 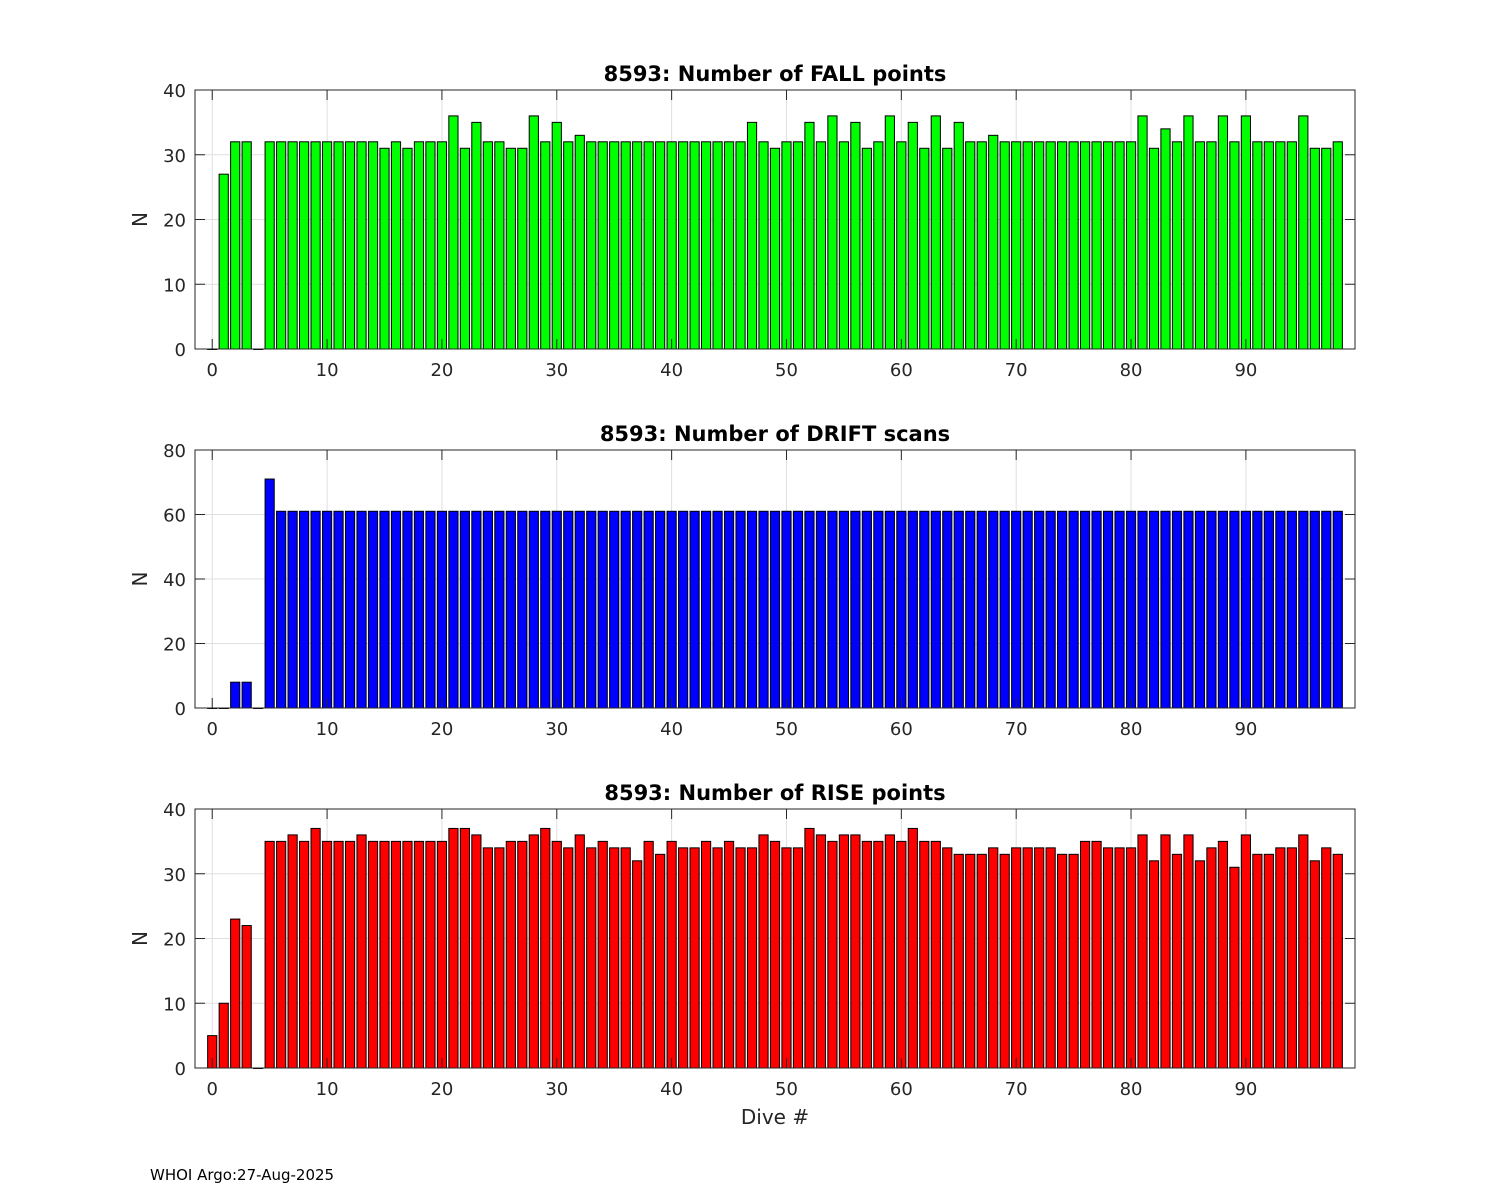 I want to click on chart-title: 8593: Number of FALL points, so click(x=775, y=74).